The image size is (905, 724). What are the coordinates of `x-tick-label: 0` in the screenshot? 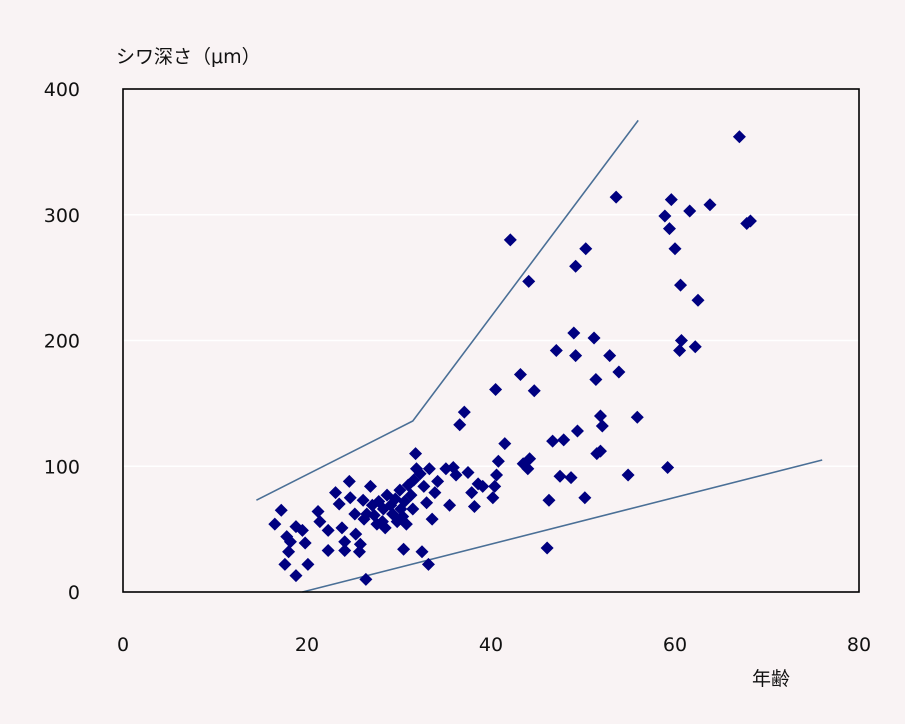 It's located at (123, 645).